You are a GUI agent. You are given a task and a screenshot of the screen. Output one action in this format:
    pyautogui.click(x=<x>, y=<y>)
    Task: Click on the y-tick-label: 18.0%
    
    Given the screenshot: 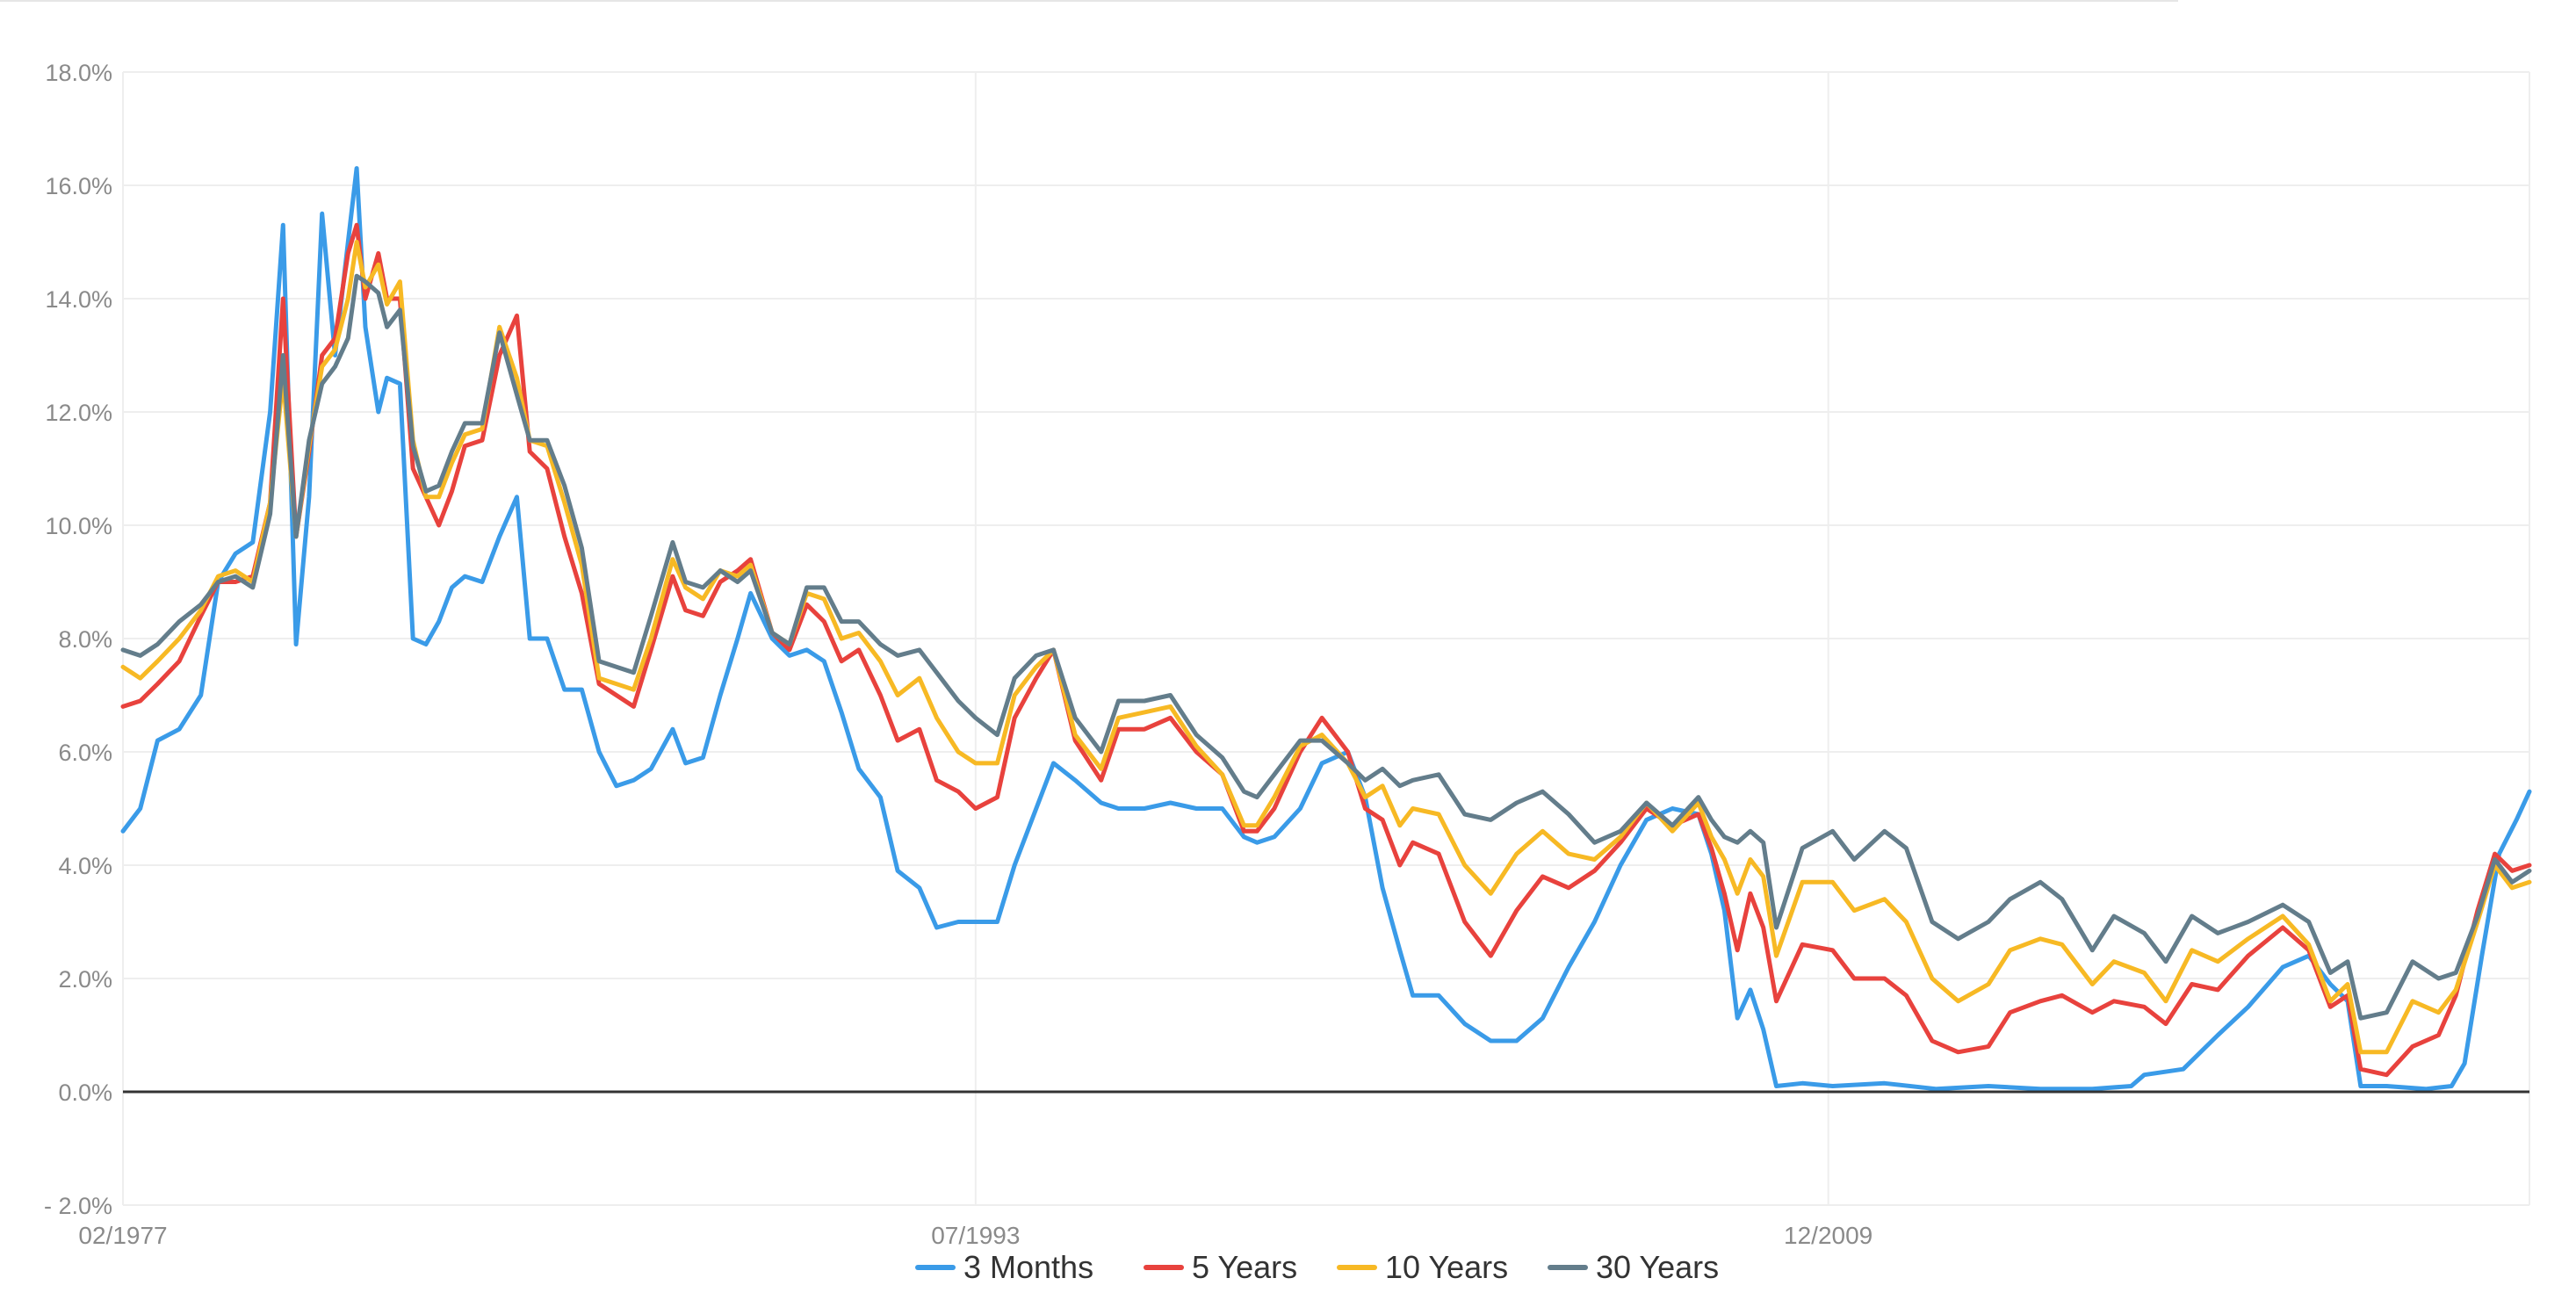 What is the action you would take?
    pyautogui.click(x=78, y=73)
    